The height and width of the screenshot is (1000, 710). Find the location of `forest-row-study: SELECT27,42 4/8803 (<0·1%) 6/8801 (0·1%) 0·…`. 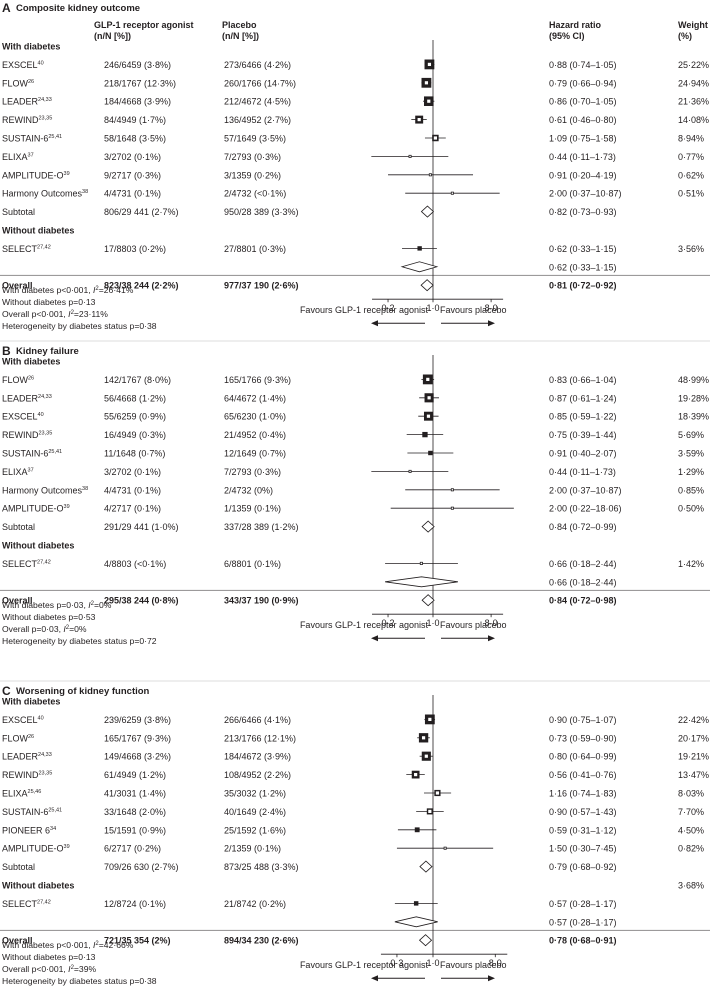

forest-row-study: SELECT27,42 4/8803 (<0·1%) 6/8801 (0·1%) 0·… is located at coordinates (353, 564).